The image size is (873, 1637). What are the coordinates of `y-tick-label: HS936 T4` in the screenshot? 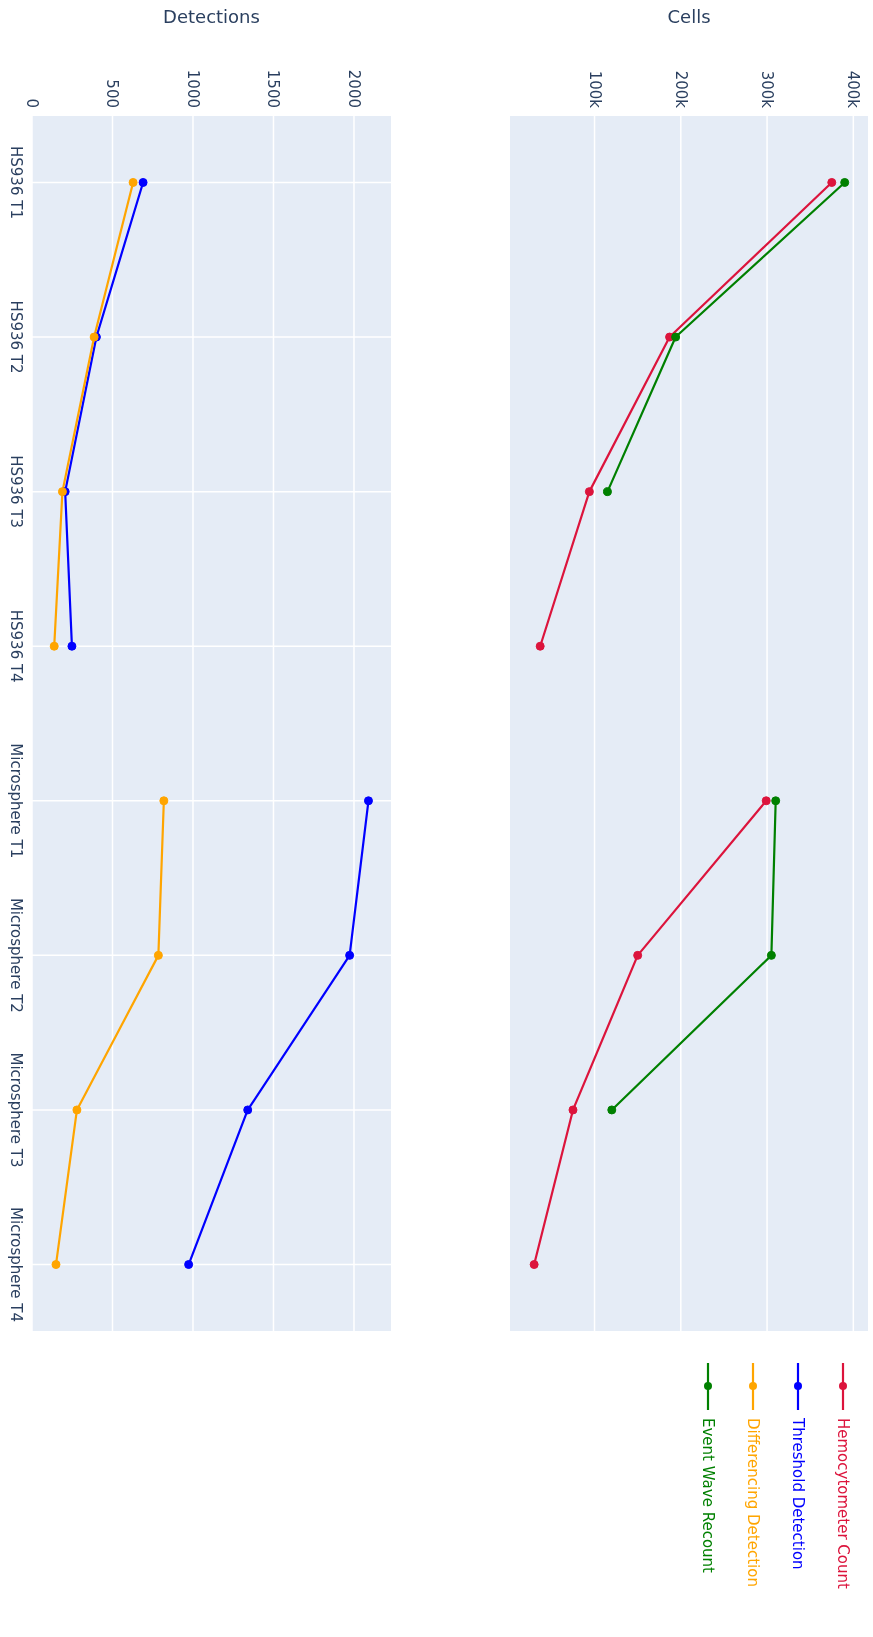 It's located at (16, 646).